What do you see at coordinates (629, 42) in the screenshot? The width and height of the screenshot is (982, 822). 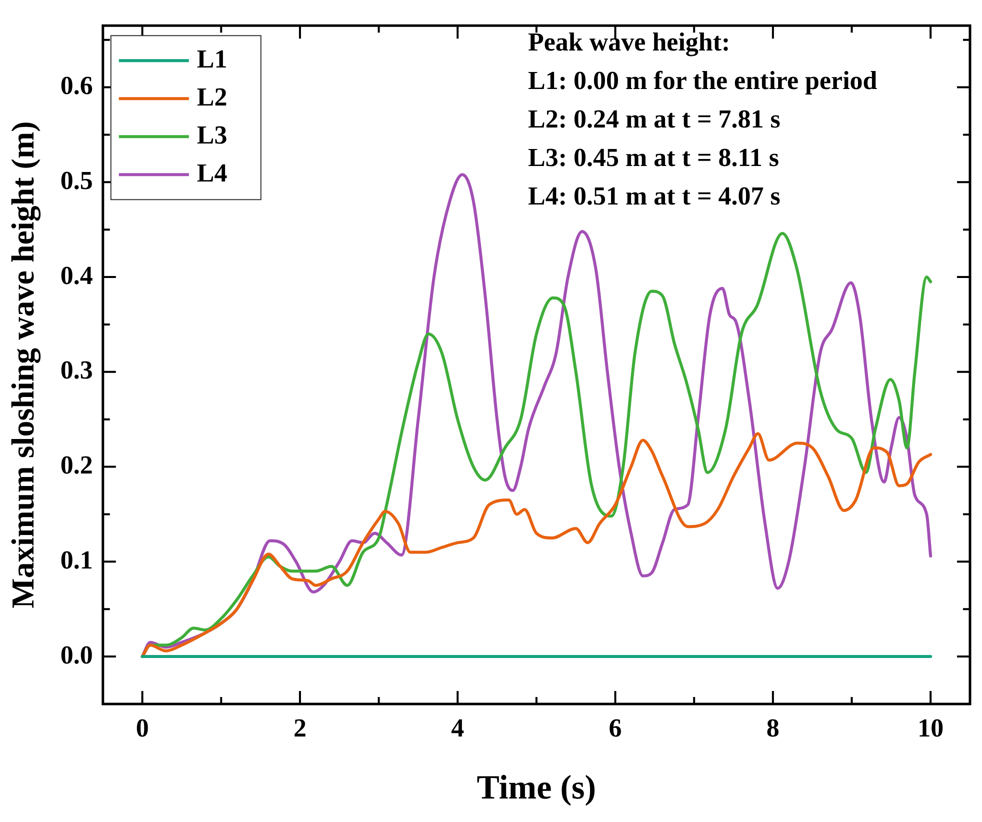 I see `annotation: Peak wave height:` at bounding box center [629, 42].